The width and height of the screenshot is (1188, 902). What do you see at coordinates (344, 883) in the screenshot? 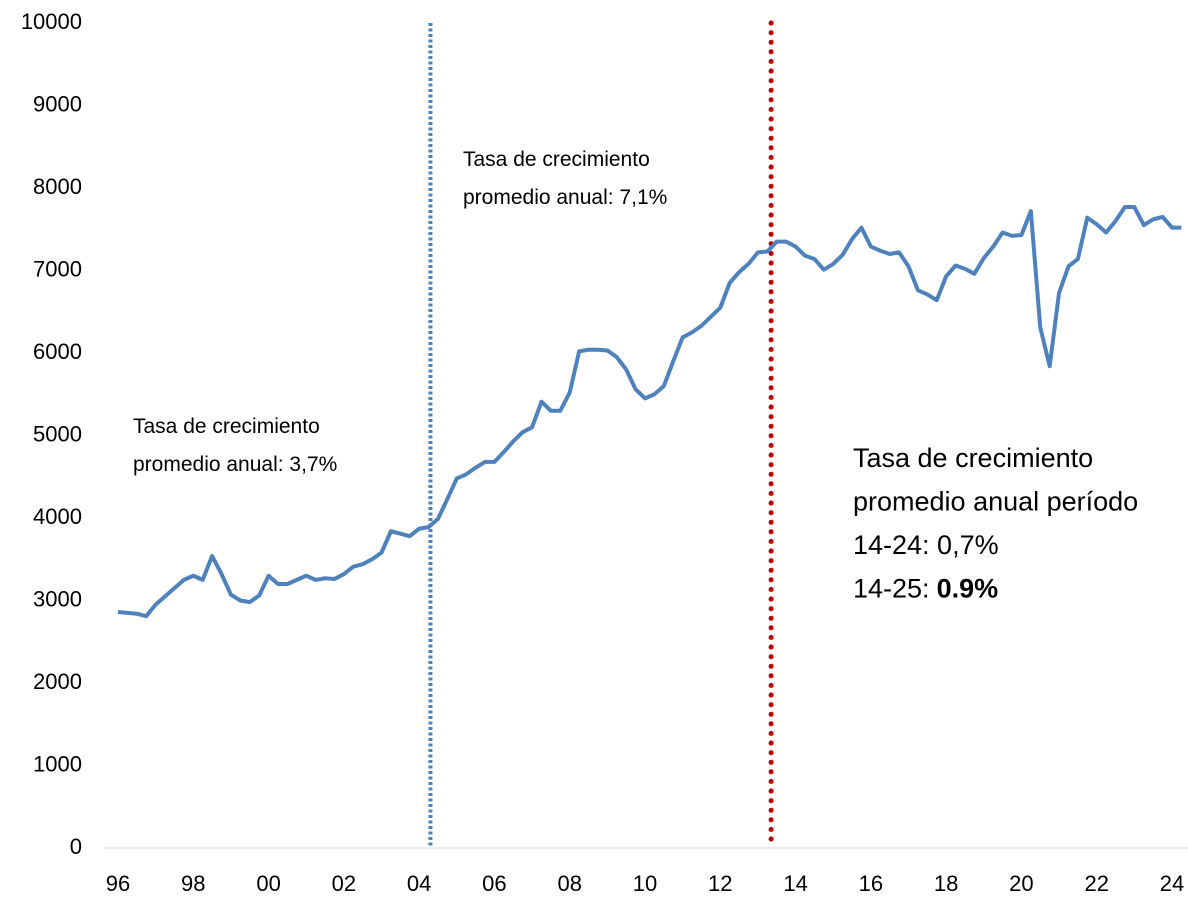
I see `x-tick-label: 02` at bounding box center [344, 883].